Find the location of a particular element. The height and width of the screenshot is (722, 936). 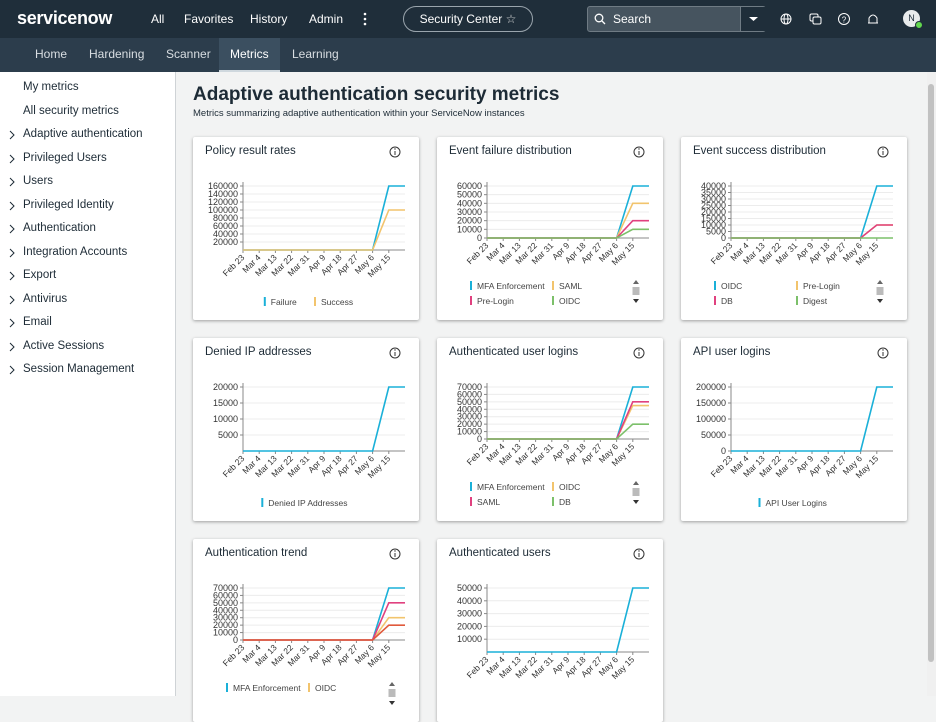

y-tick-label: 80000 is located at coordinates (225, 218).